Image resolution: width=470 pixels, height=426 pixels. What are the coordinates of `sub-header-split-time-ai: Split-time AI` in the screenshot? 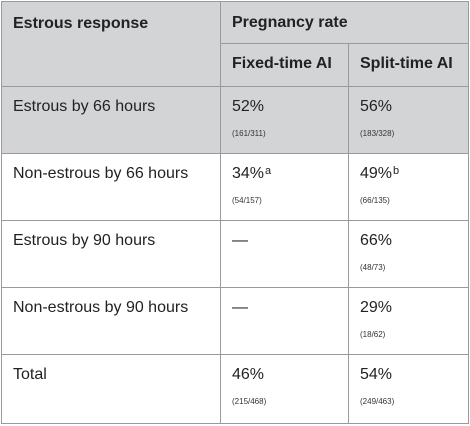 It's located at (408, 65).